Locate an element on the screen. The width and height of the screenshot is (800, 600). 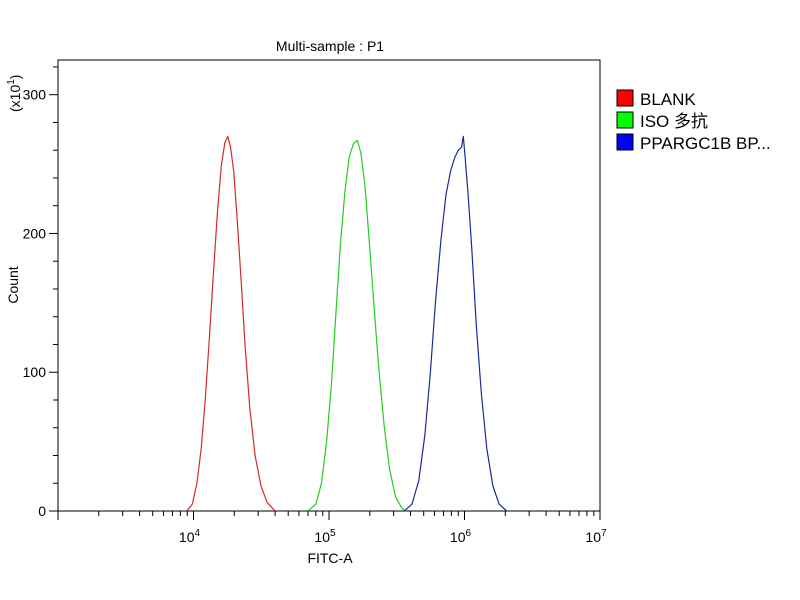
y-axis-label: Count is located at coordinates (13, 284).